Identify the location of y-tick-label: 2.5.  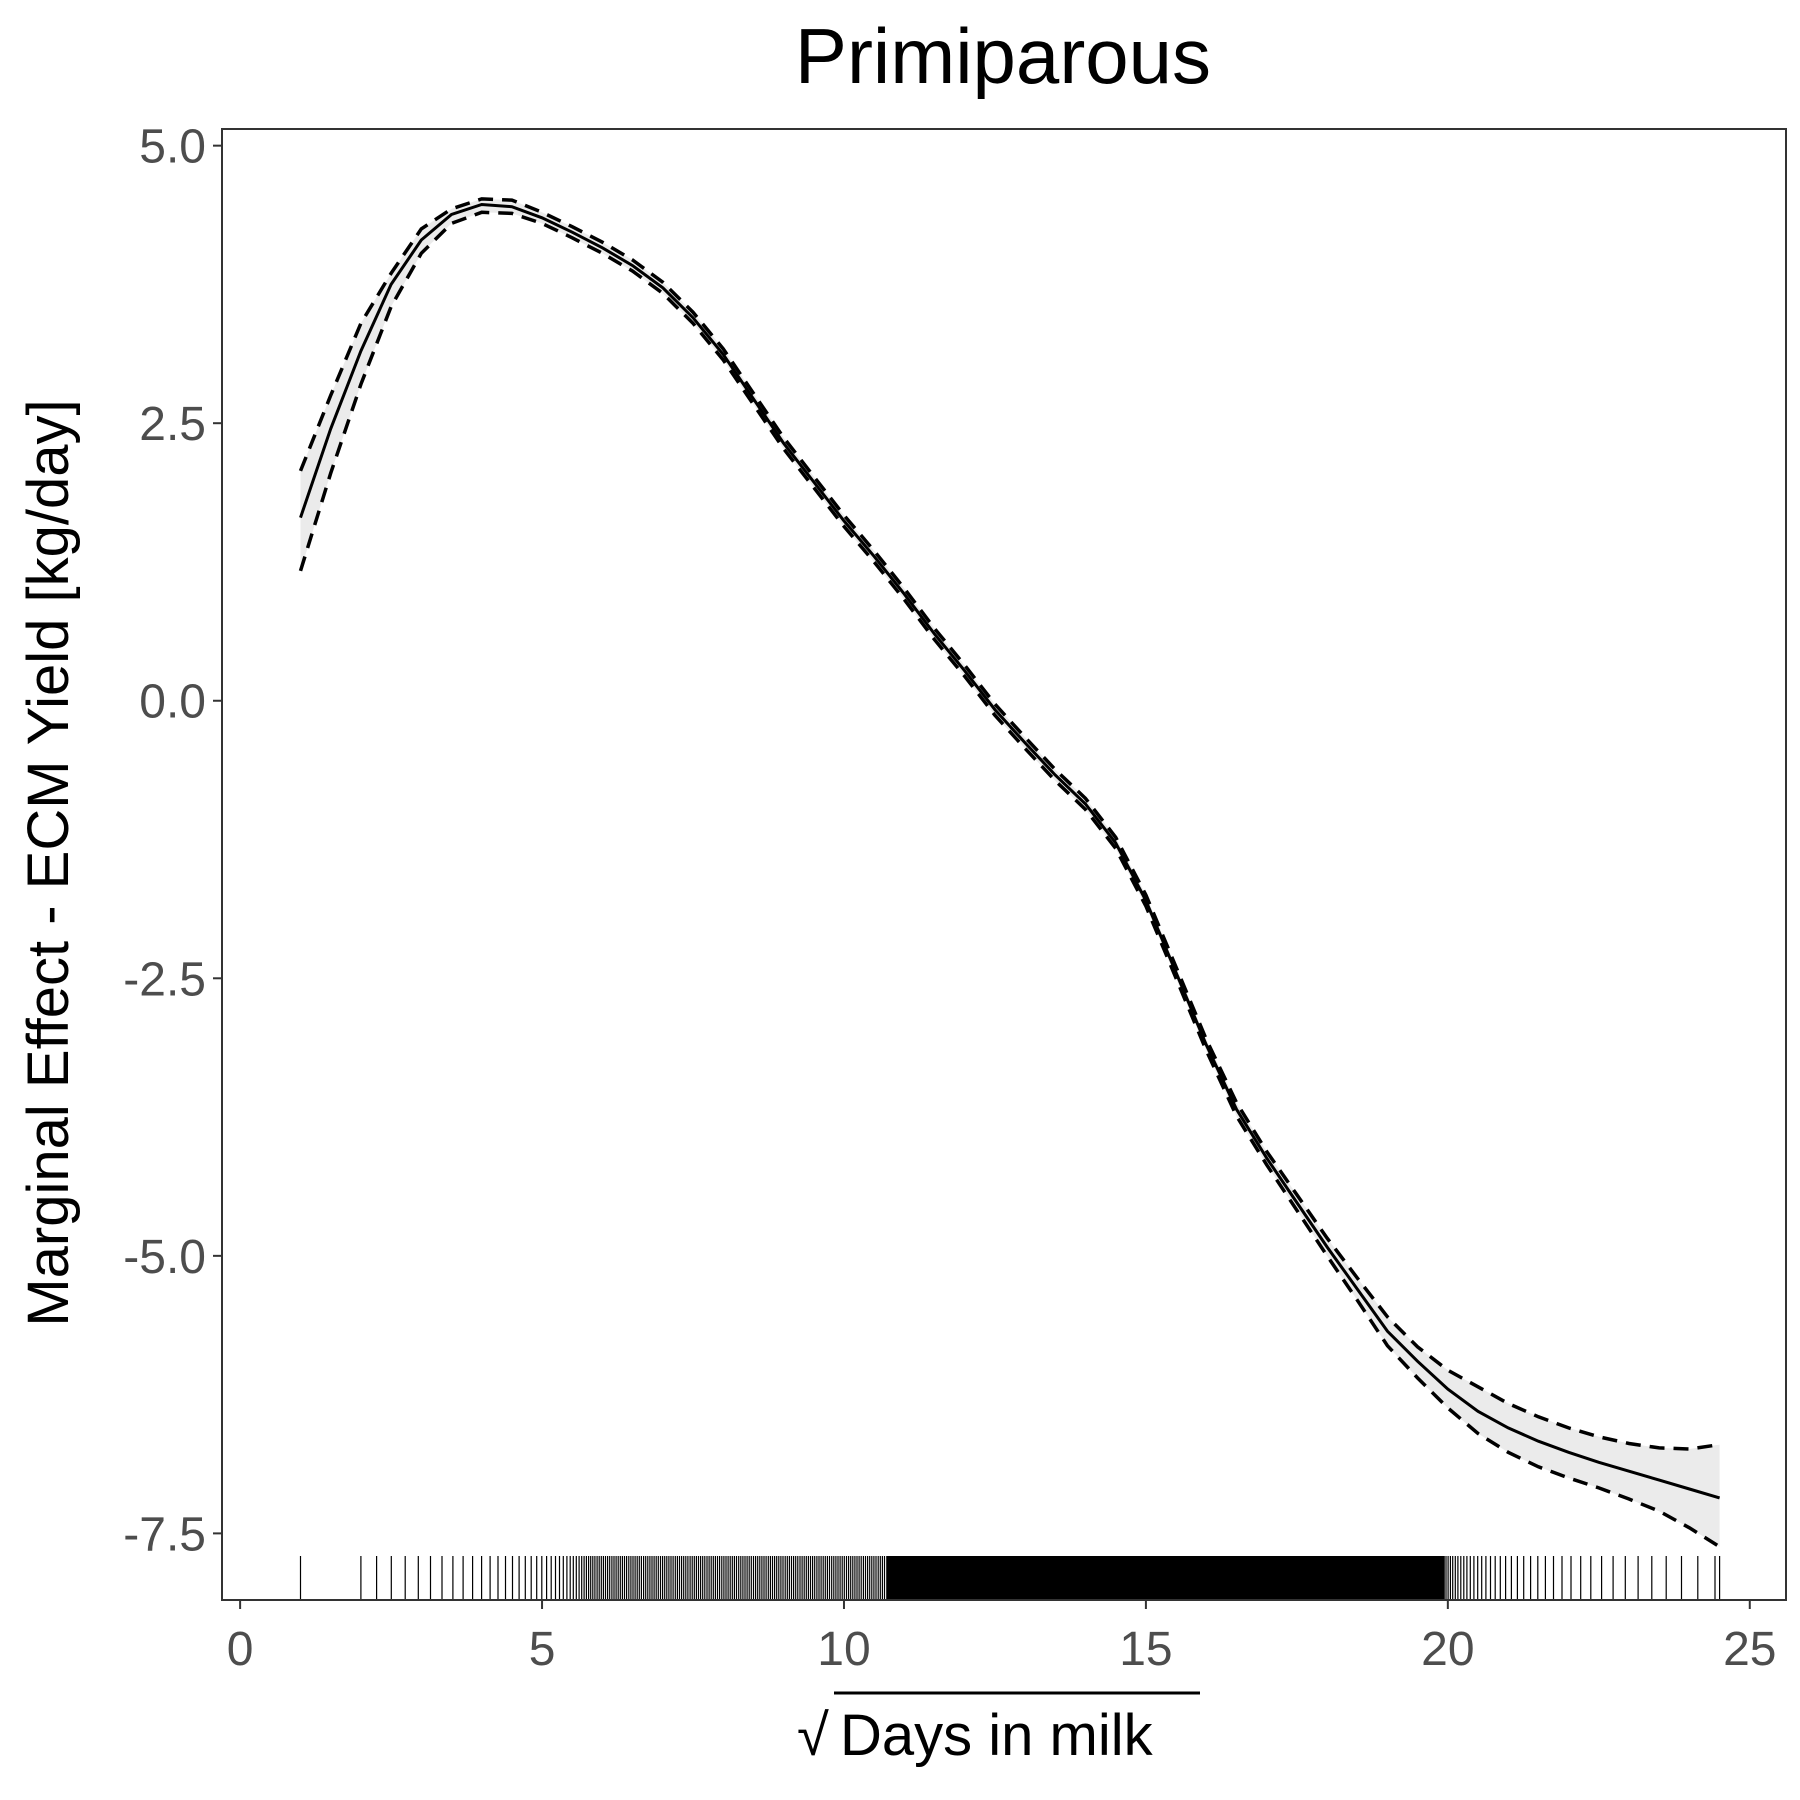
(172, 424).